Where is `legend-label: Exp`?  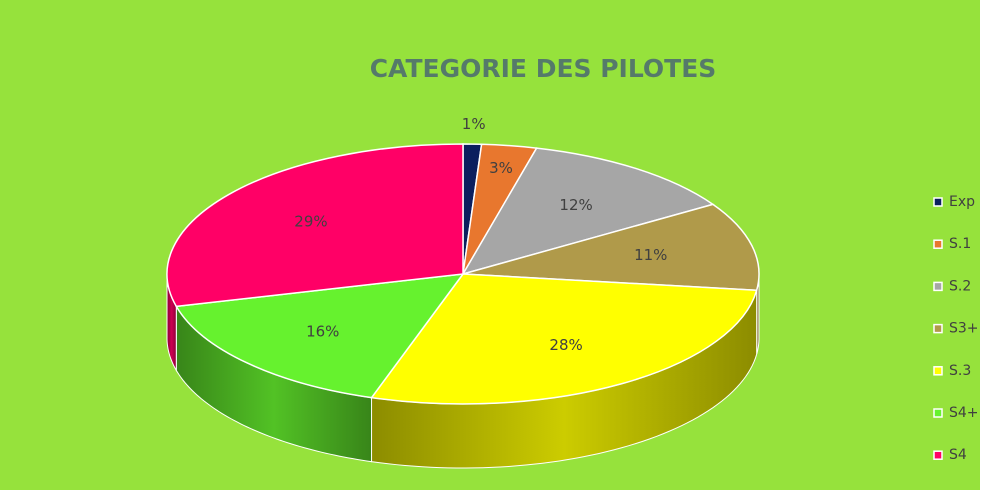 legend-label: Exp is located at coordinates (962, 202).